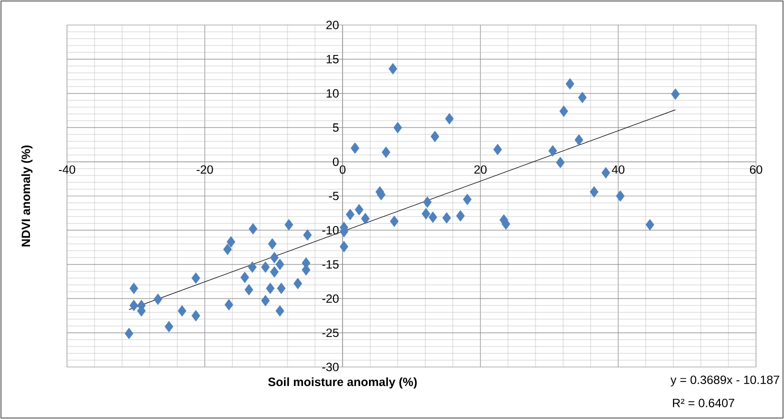 This screenshot has height=419, width=784. I want to click on y-tick-label: 0, so click(335, 162).